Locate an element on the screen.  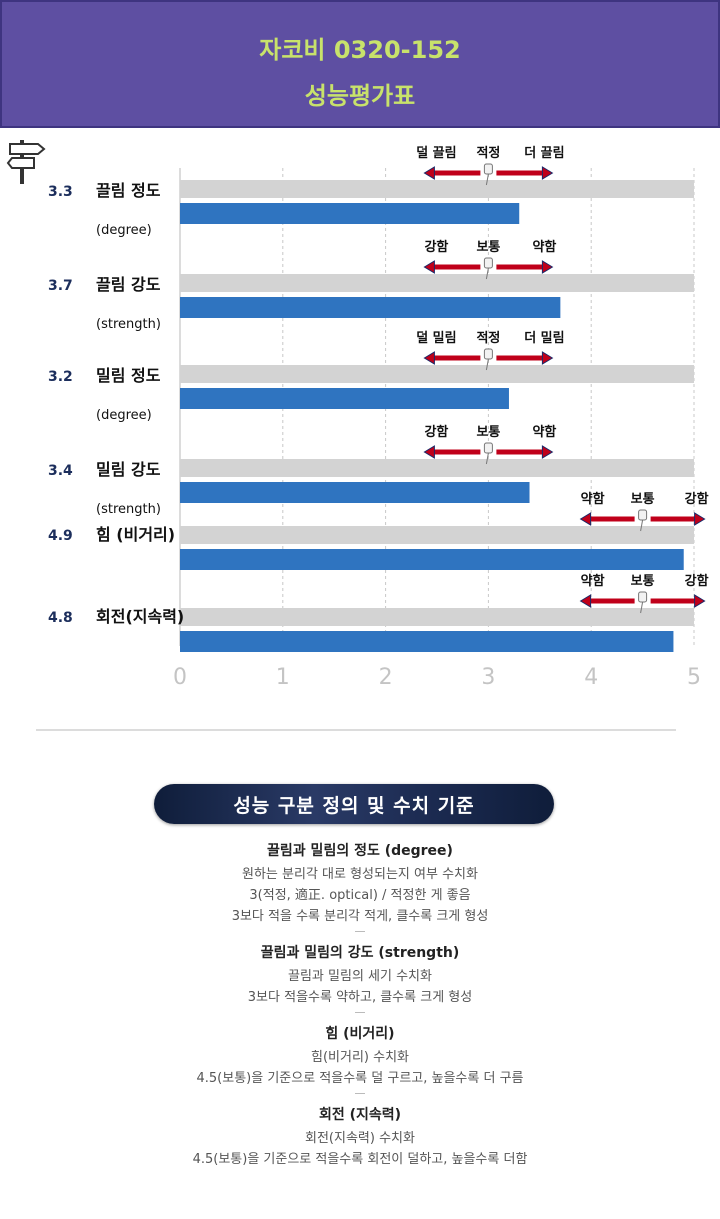
x-tick-label: 3 is located at coordinates (488, 677).